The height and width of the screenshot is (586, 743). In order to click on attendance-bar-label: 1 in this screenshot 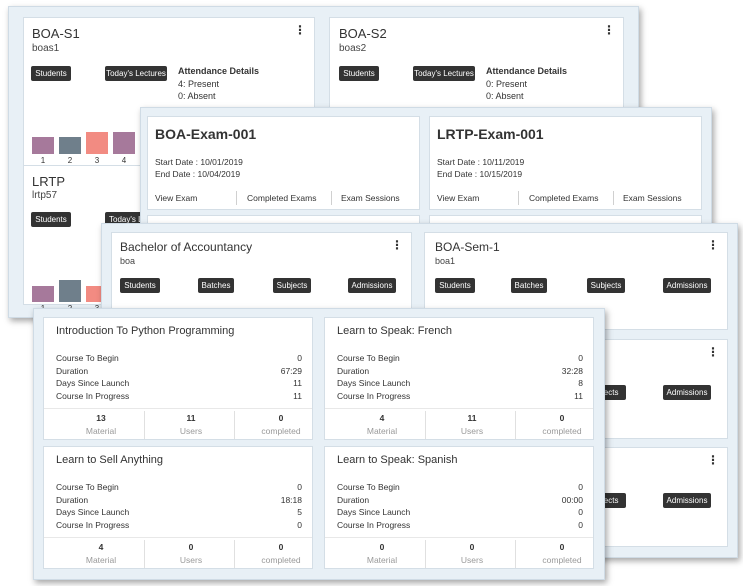, I will do `click(43, 160)`.